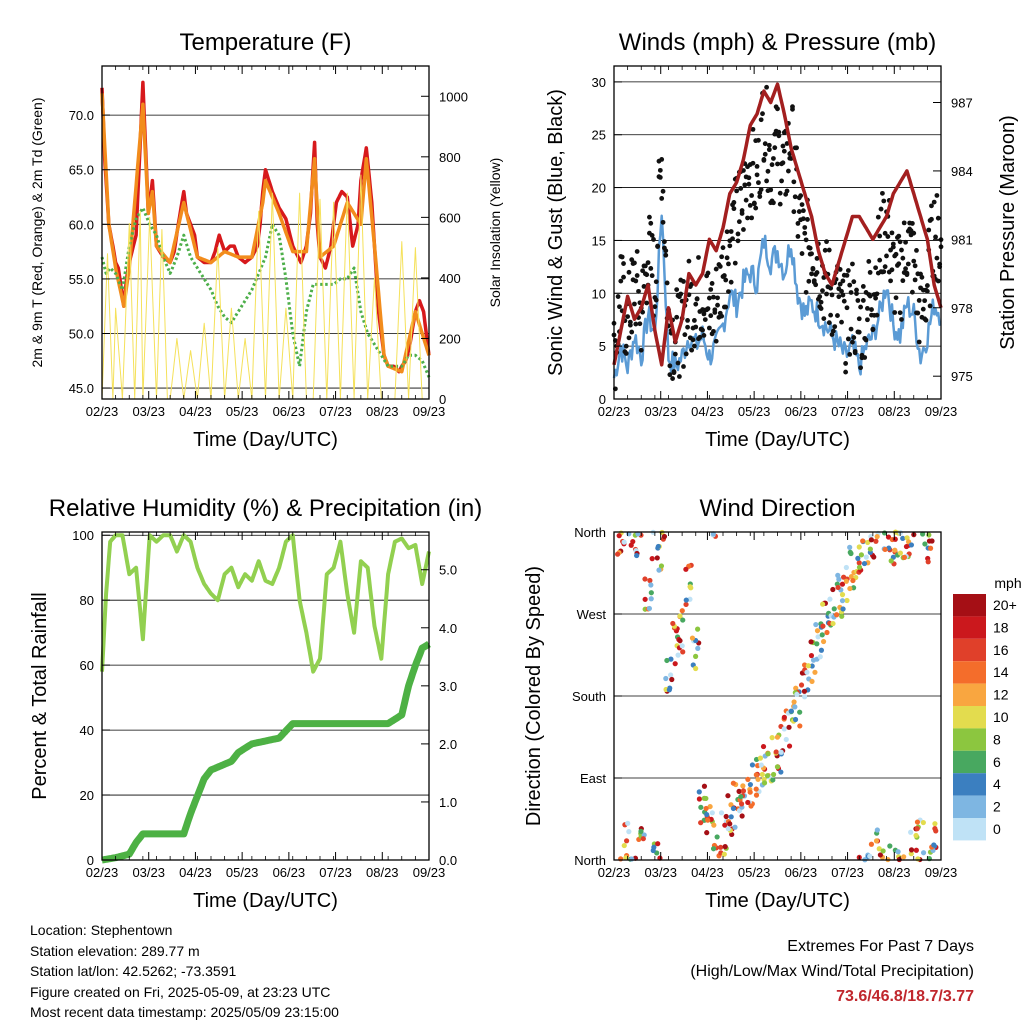  I want to click on y-tick-label: 30, so click(599, 82).